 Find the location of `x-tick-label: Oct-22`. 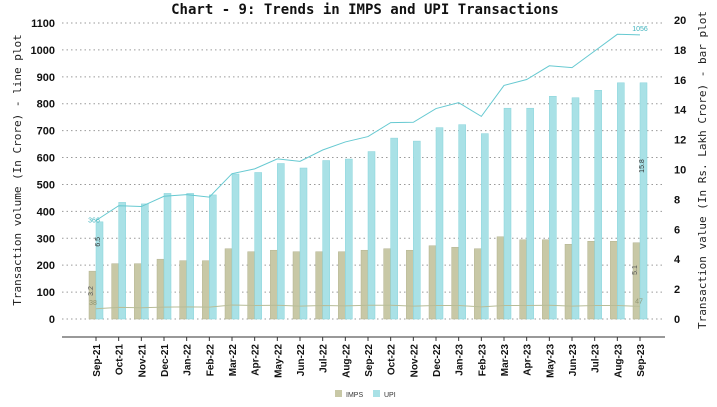

x-tick-label: Oct-22 is located at coordinates (392, 360).